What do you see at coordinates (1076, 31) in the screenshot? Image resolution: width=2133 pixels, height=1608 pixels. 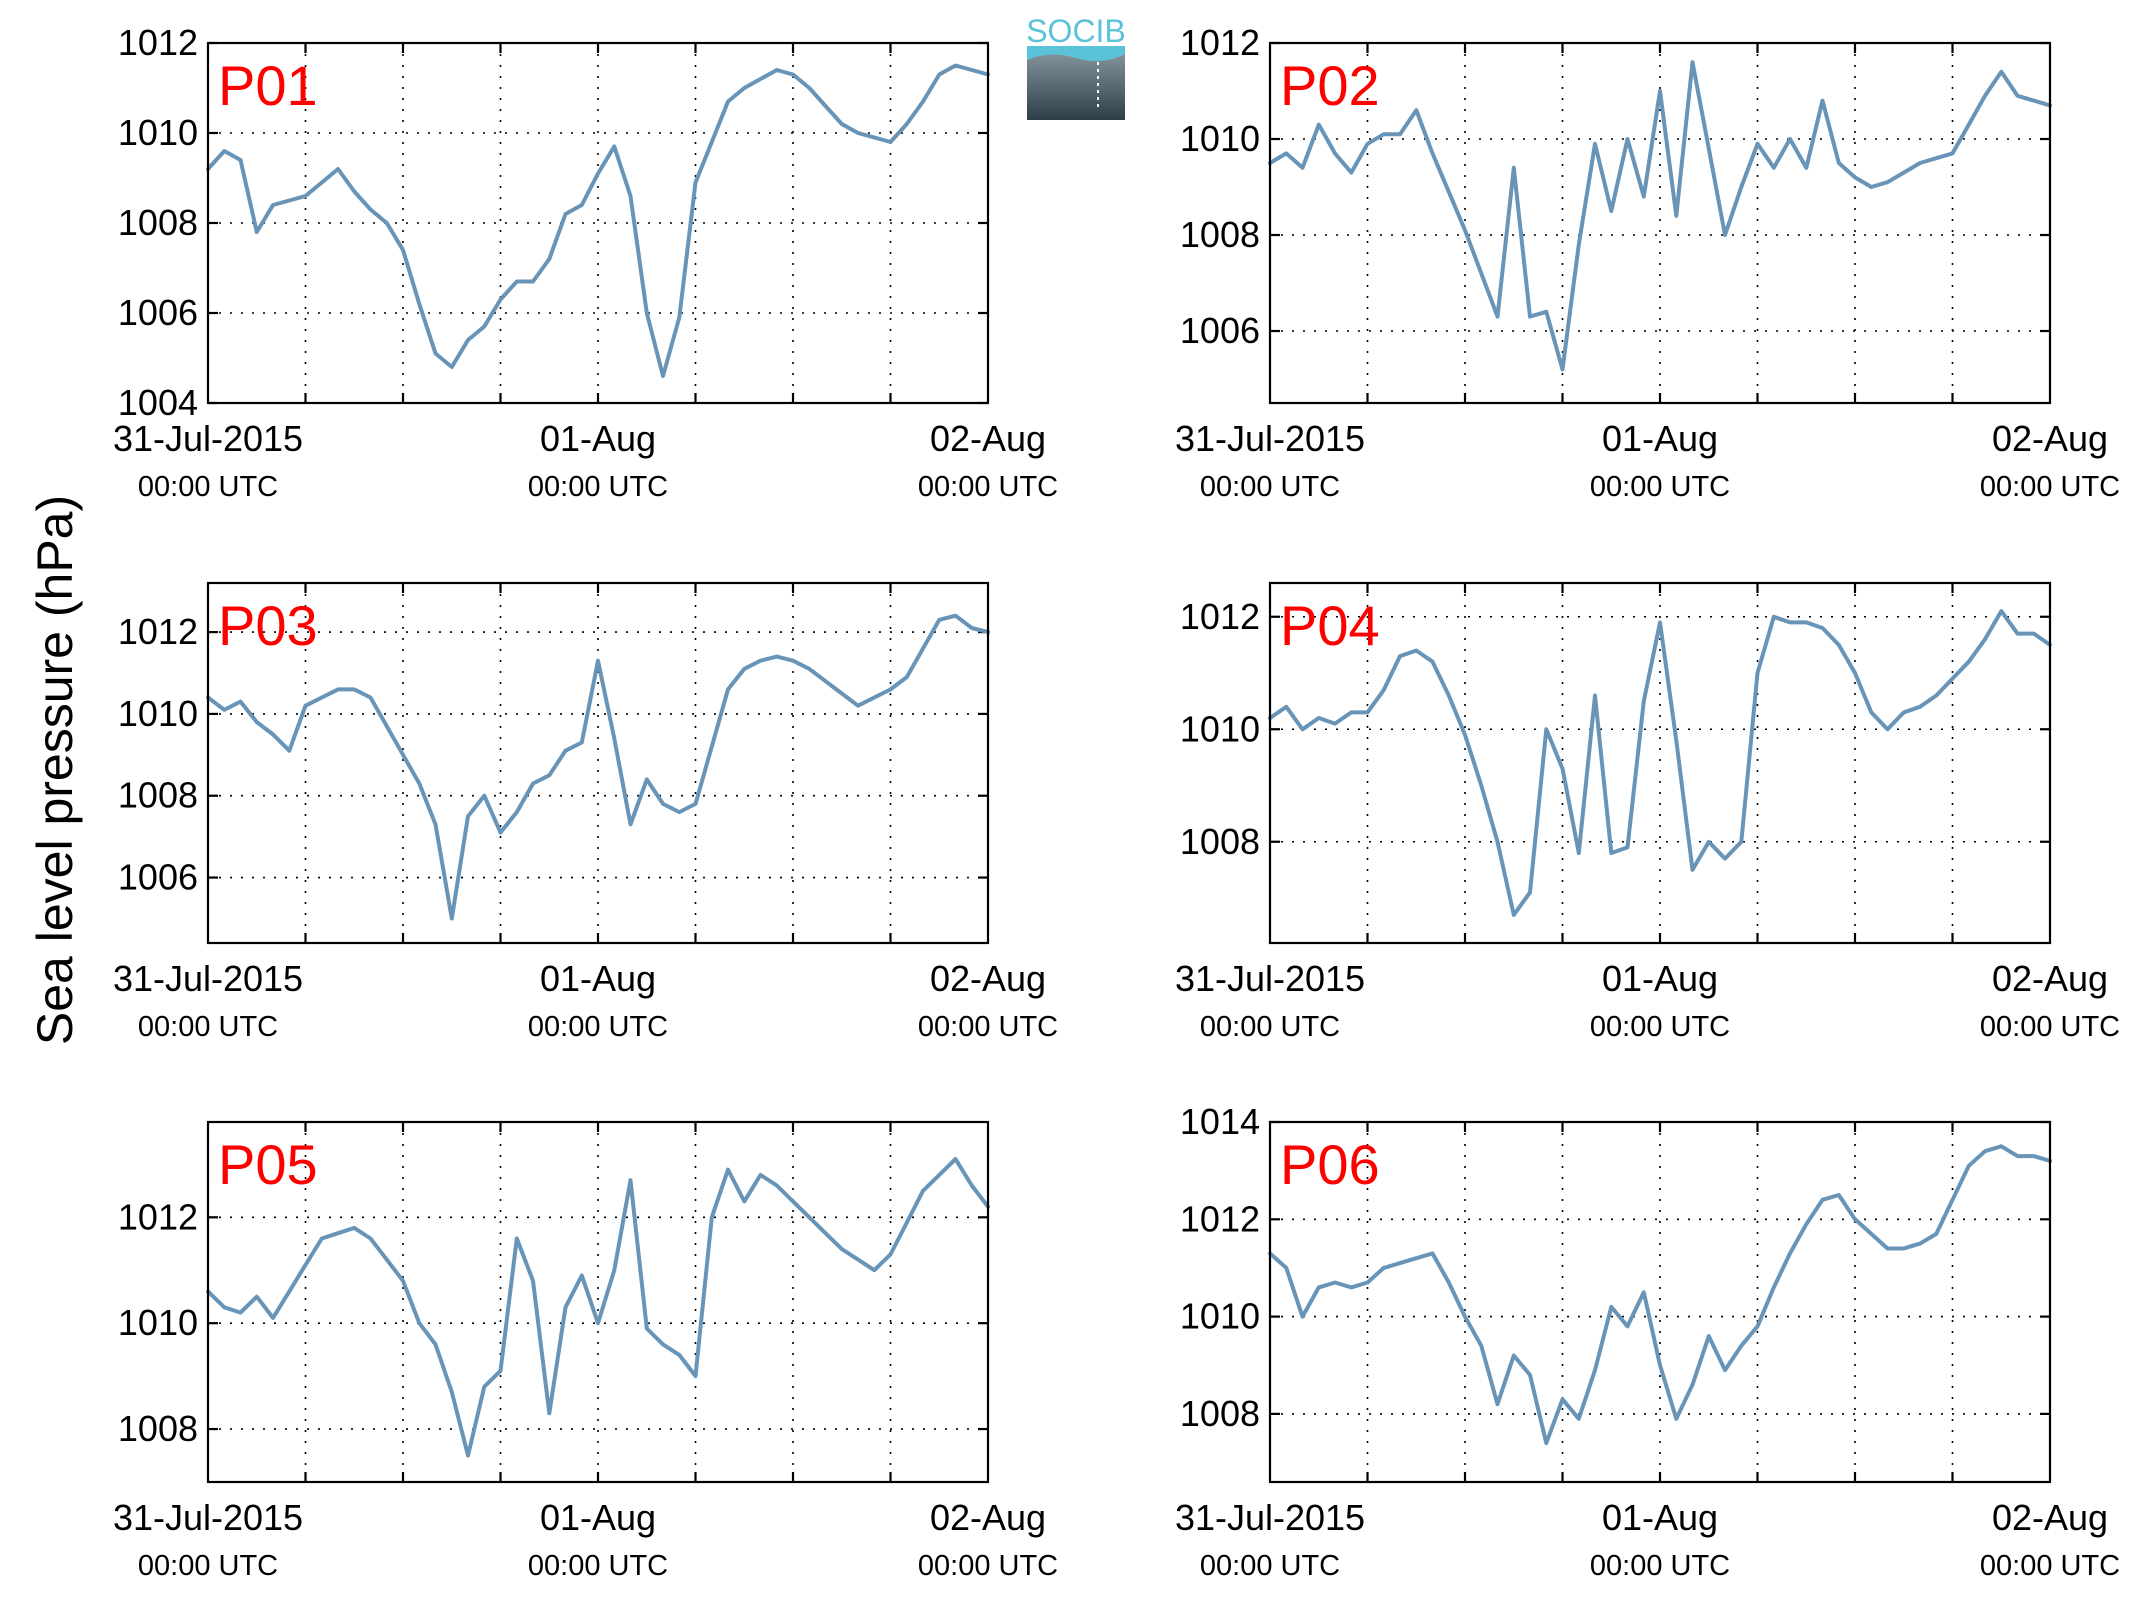 I see `socib-logo-text: SOCIB` at bounding box center [1076, 31].